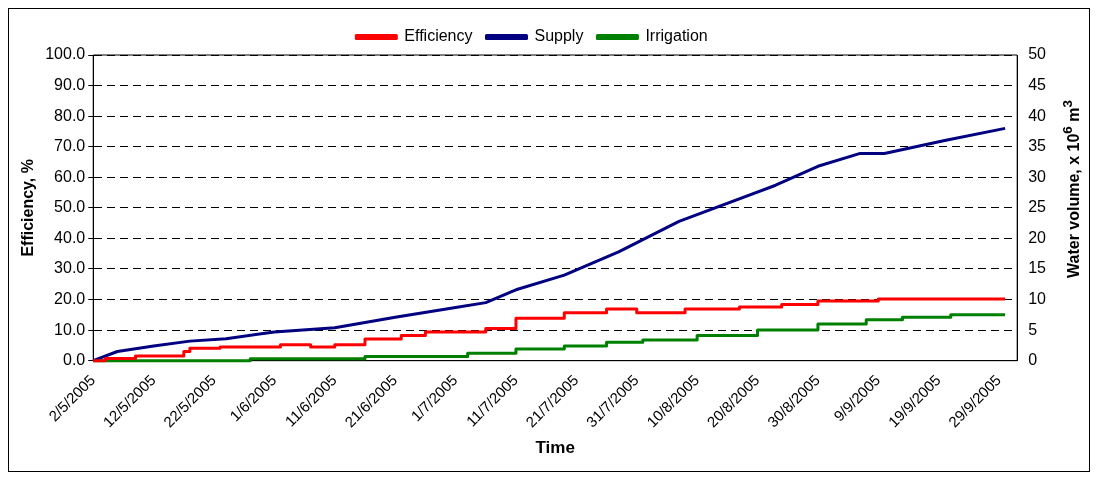 This screenshot has width=1098, height=480. What do you see at coordinates (70, 84) in the screenshot?
I see `y-tick-label: 90.0` at bounding box center [70, 84].